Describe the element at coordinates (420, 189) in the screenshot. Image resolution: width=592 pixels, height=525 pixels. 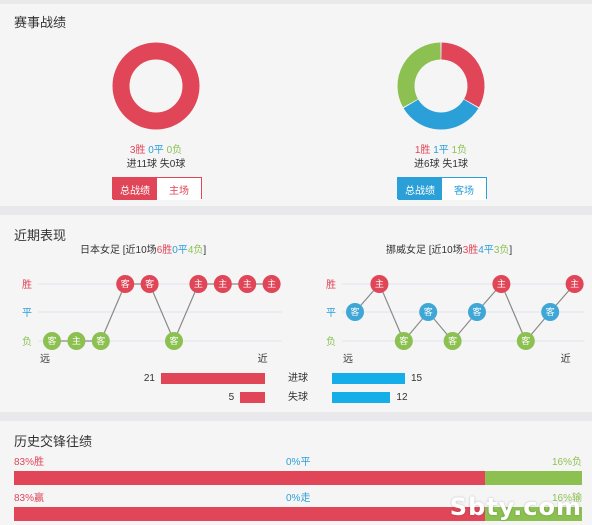
I see `right-tab-total: 总战绩` at that location.